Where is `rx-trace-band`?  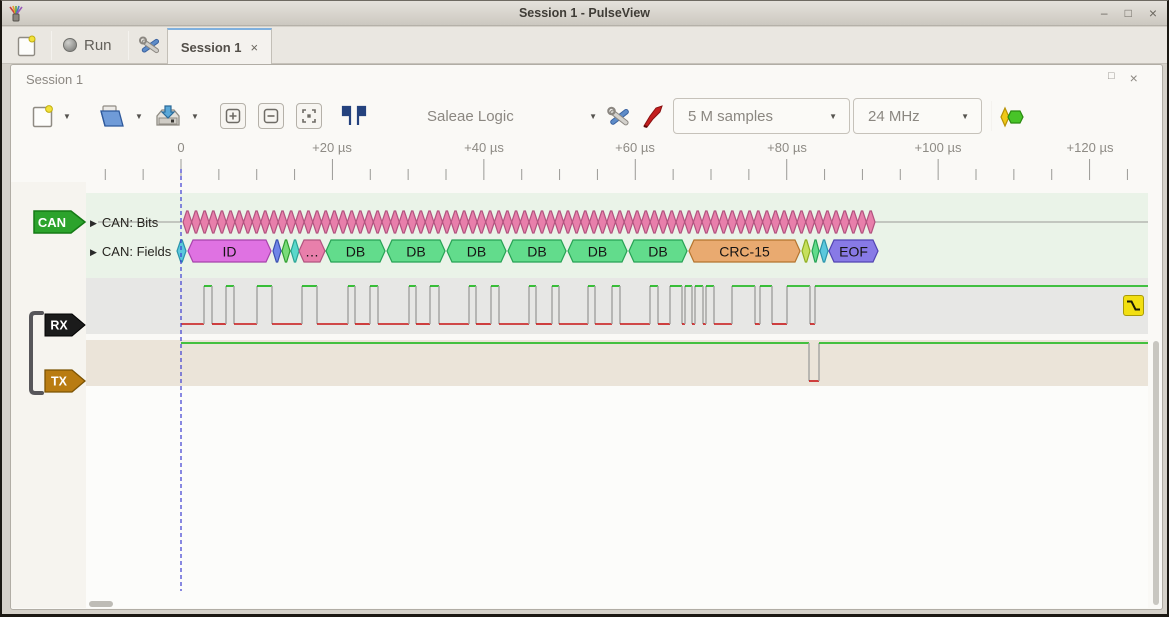 rx-trace-band is located at coordinates (617, 306).